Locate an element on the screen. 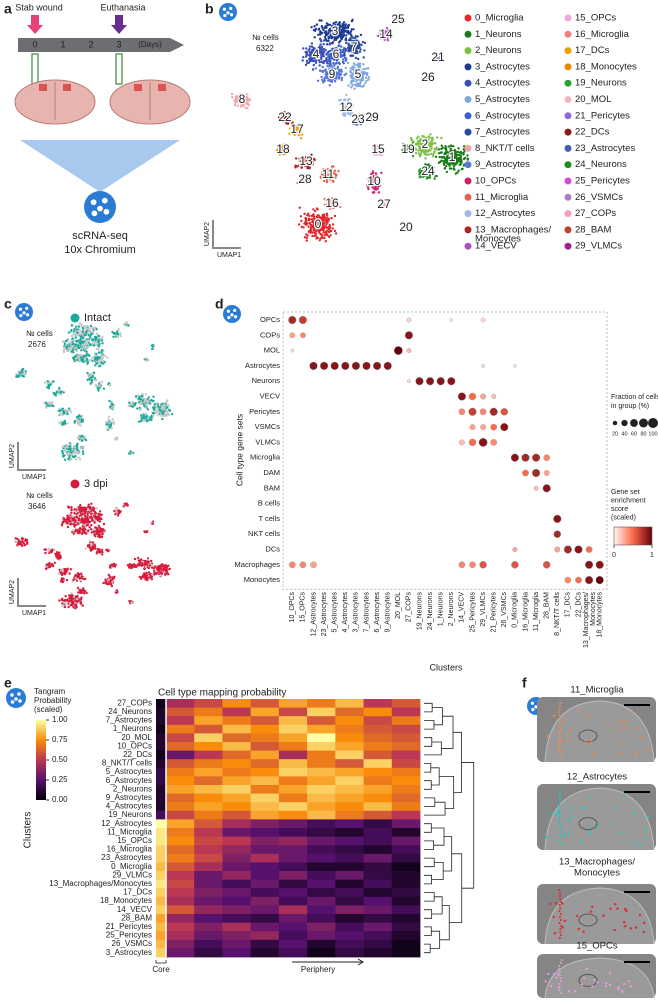 Image resolution: width=658 pixels, height=1000 pixels. cluster-label: 27 is located at coordinates (384, 204).